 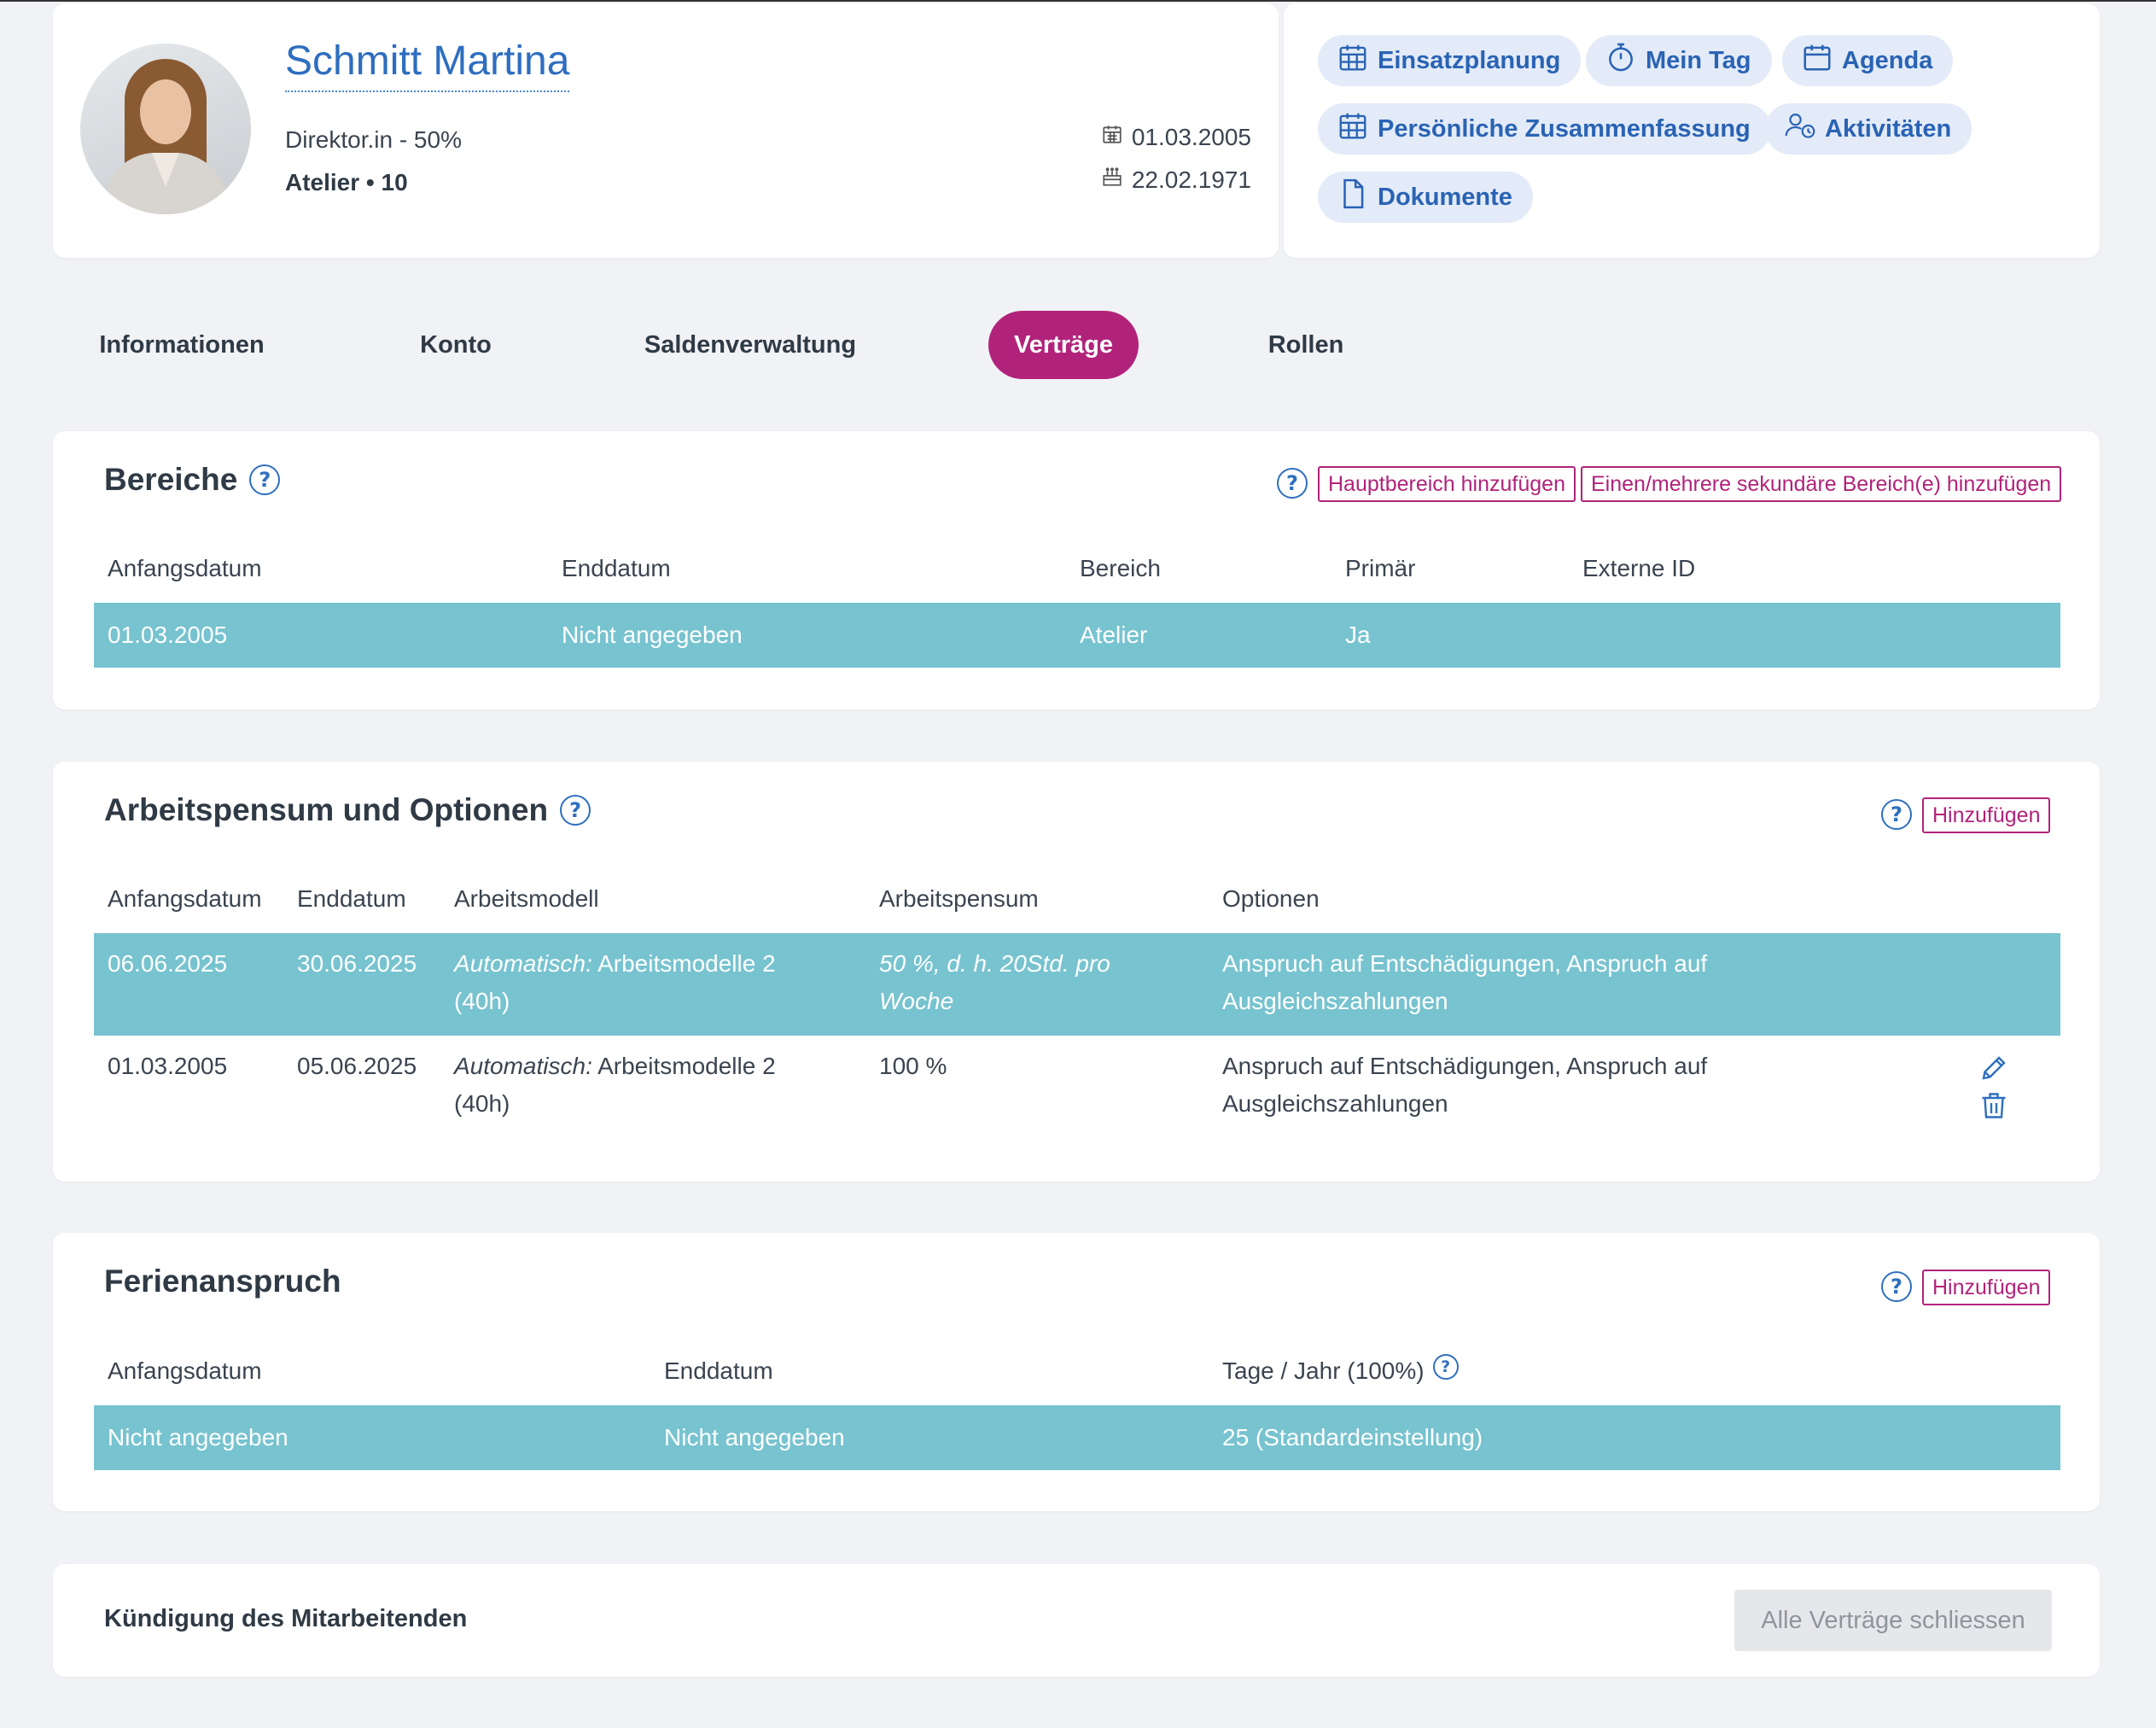 What do you see at coordinates (686, 963) in the screenshot?
I see `model-name: Arbeitsmodelle 2` at bounding box center [686, 963].